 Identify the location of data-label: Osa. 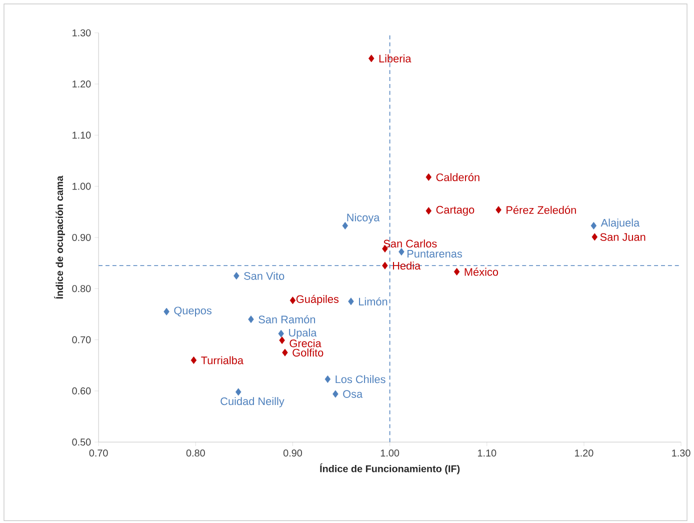
(353, 394).